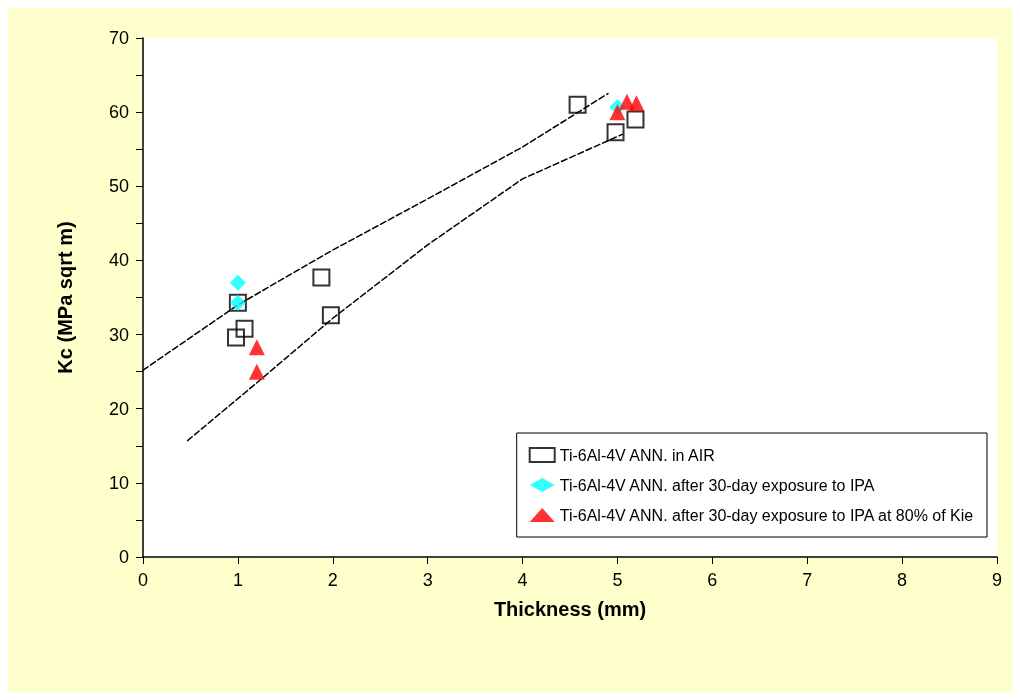  Describe the element at coordinates (902, 580) in the screenshot. I see `x-tick-label: 8` at that location.